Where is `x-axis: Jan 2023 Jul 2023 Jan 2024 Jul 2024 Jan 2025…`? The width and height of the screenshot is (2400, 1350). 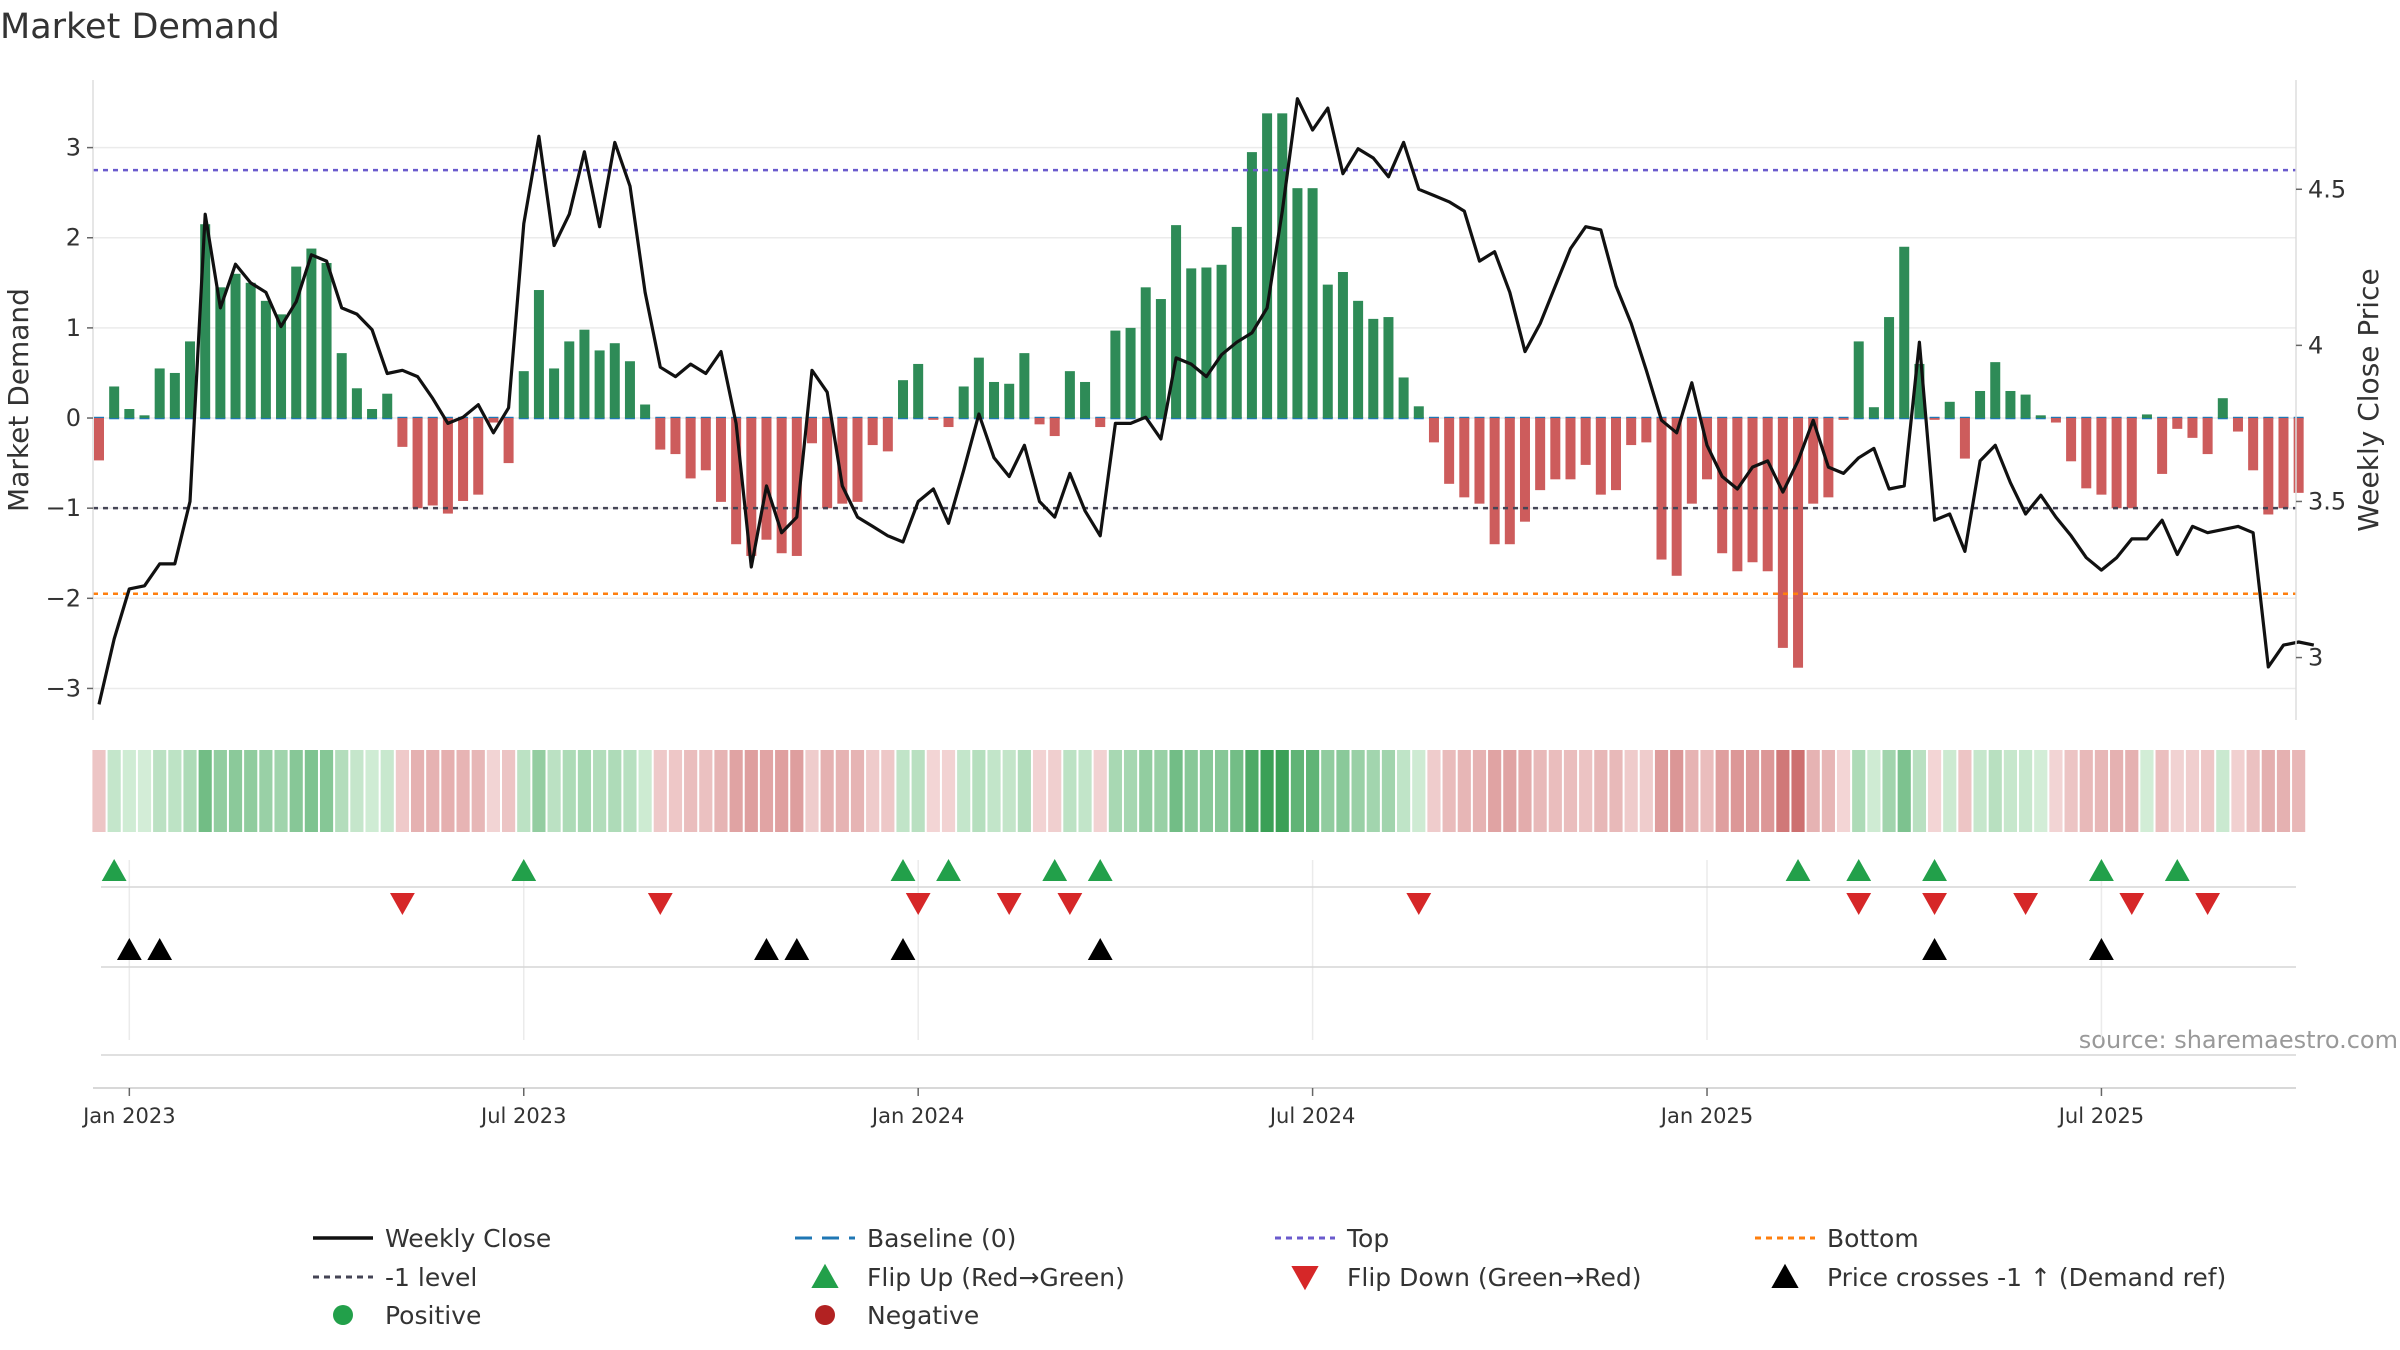
x-axis: Jan 2023 Jul 2023 Jan 2024 Jul 2024 Jan 2025… is located at coordinates (1112, 1108).